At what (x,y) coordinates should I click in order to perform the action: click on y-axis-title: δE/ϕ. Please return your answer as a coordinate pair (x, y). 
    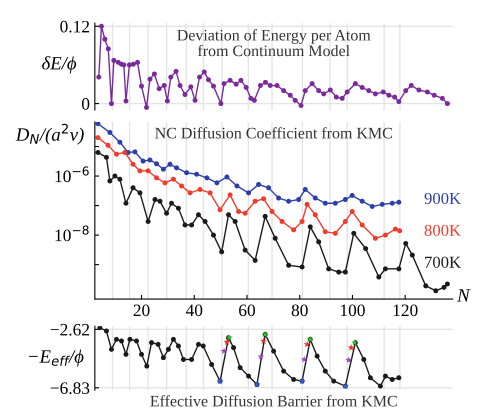
    Looking at the image, I should click on (59, 65).